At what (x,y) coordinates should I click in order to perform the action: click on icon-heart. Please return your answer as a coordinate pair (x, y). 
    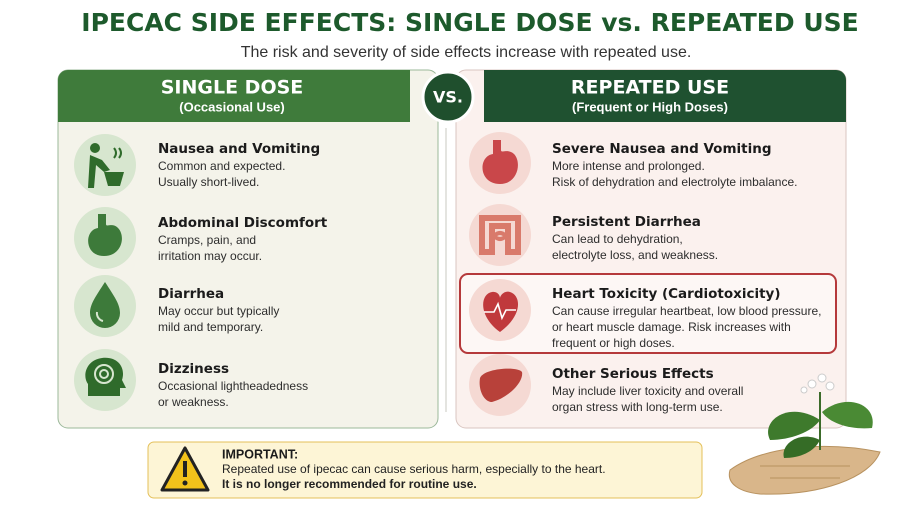
    Looking at the image, I should click on (500, 310).